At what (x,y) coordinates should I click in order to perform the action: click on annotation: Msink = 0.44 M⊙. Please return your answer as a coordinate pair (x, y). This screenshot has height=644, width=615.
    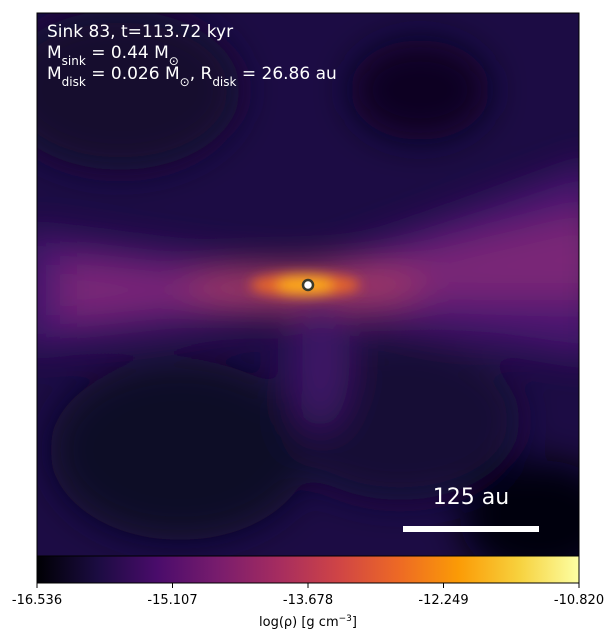
    Looking at the image, I should click on (113, 55).